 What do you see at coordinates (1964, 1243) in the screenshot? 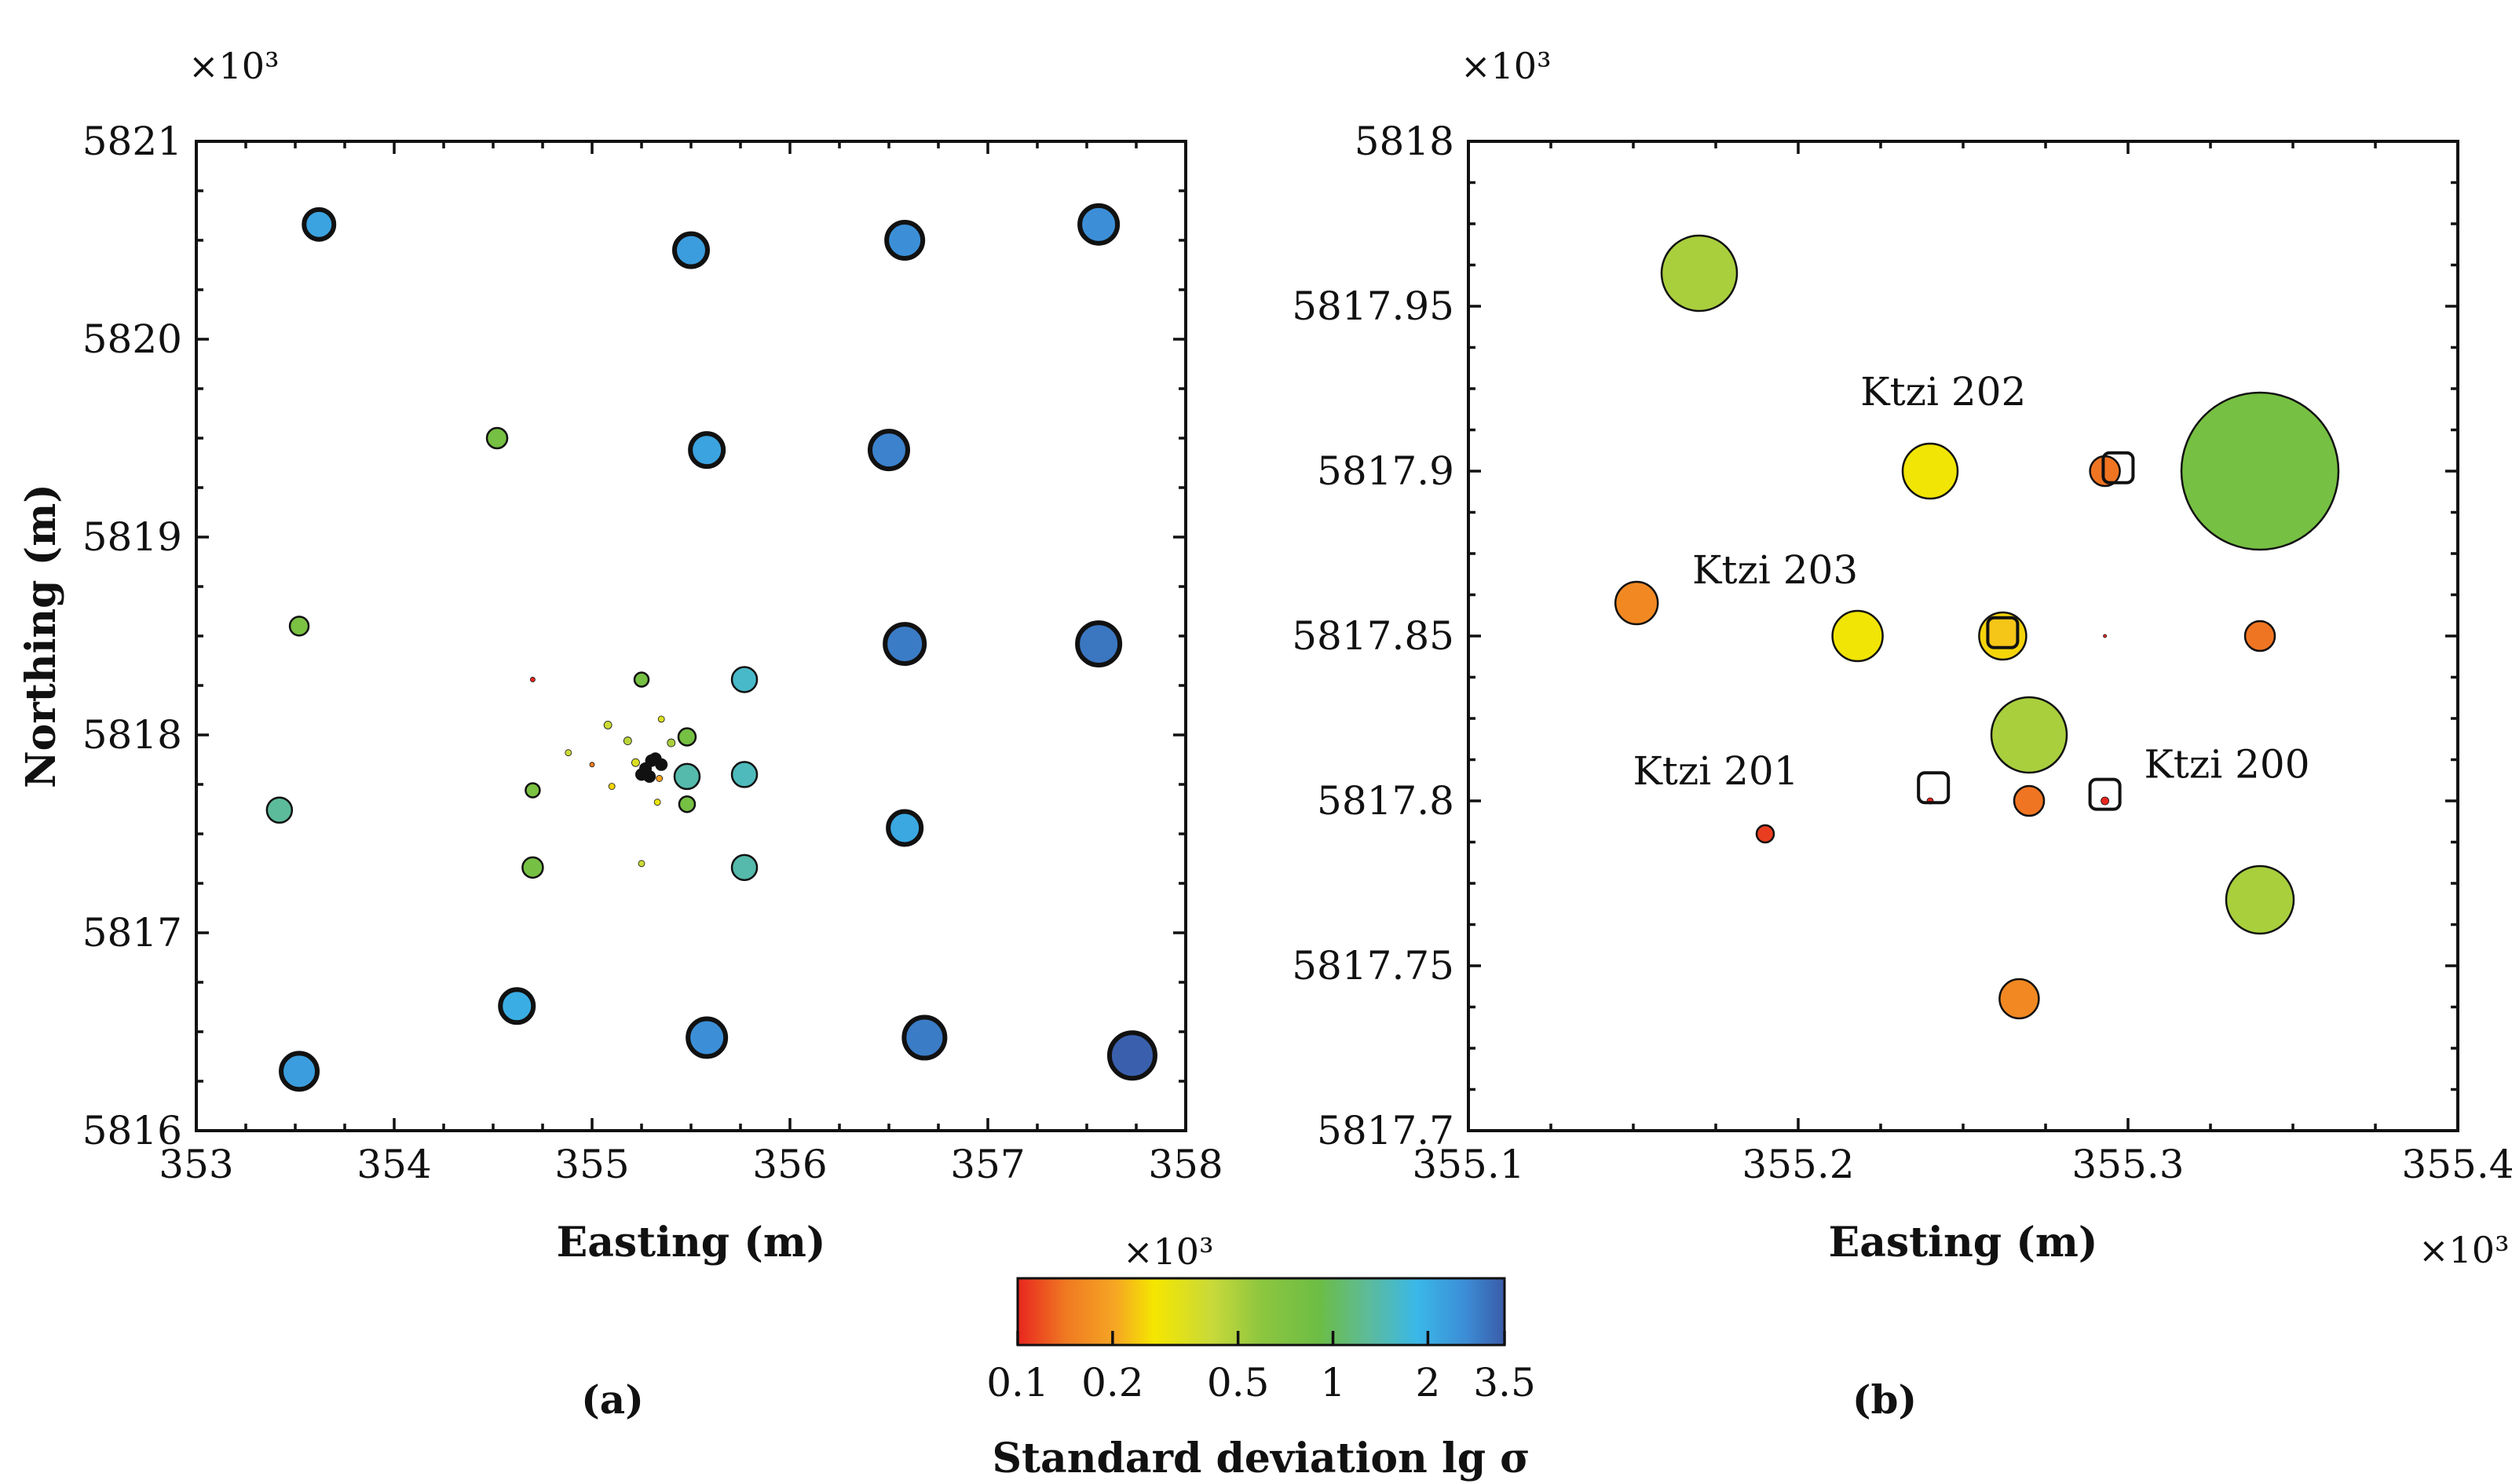
I see `panel-b-x-title: Easting (m)` at bounding box center [1964, 1243].